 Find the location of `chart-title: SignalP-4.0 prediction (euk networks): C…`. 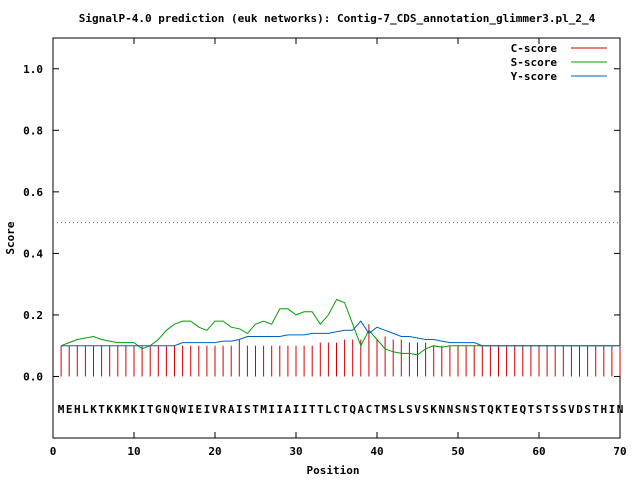

chart-title: SignalP-4.0 prediction (euk networks): C… is located at coordinates (337, 18).